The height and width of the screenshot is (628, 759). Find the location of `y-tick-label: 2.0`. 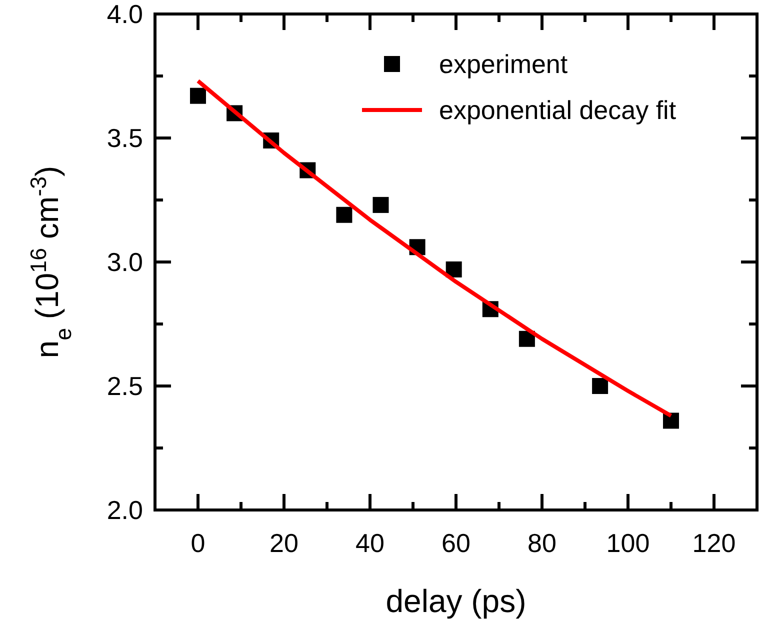

y-tick-label: 2.0 is located at coordinates (124, 510).